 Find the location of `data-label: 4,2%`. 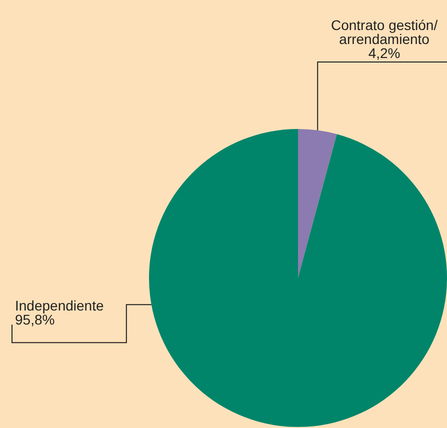

data-label: 4,2% is located at coordinates (384, 53).